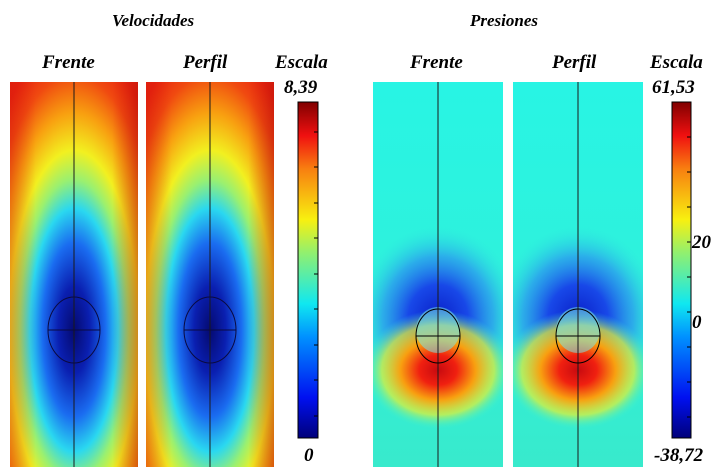 The image size is (717, 468). What do you see at coordinates (679, 455) in the screenshot?
I see `pressure-scale-min: -38,72` at bounding box center [679, 455].